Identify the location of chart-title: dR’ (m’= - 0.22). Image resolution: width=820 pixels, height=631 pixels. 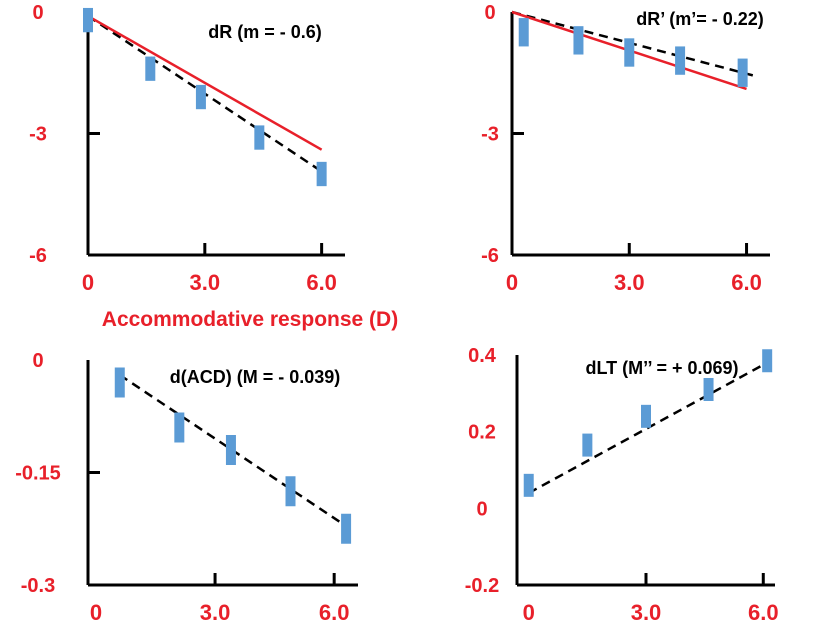
(700, 19).